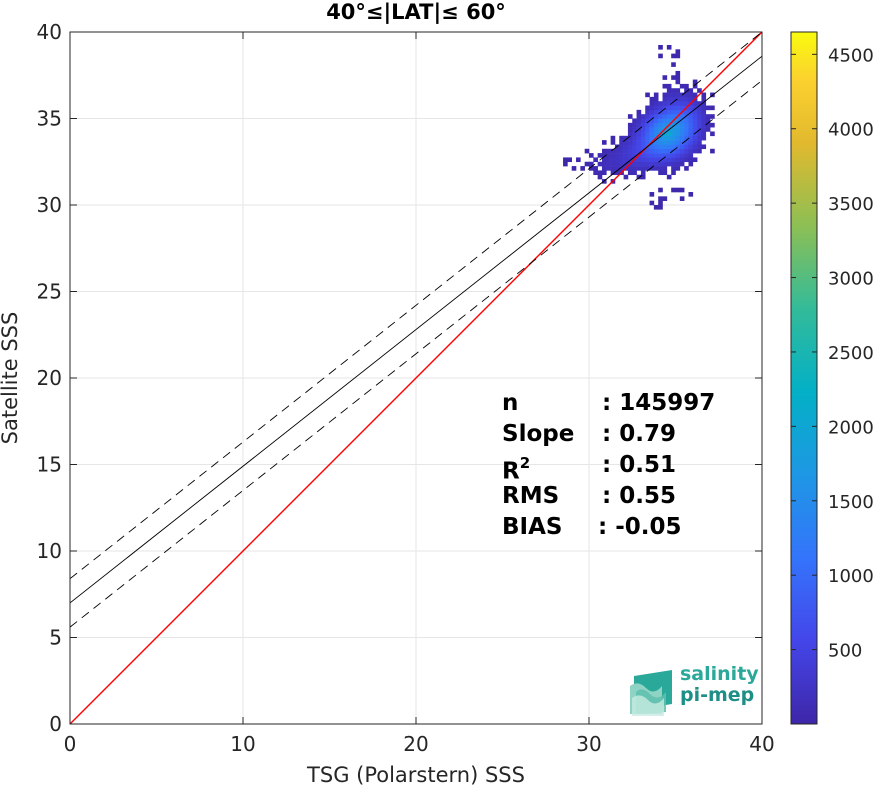  What do you see at coordinates (639, 434) in the screenshot?
I see `stat-value: : 0.79` at bounding box center [639, 434].